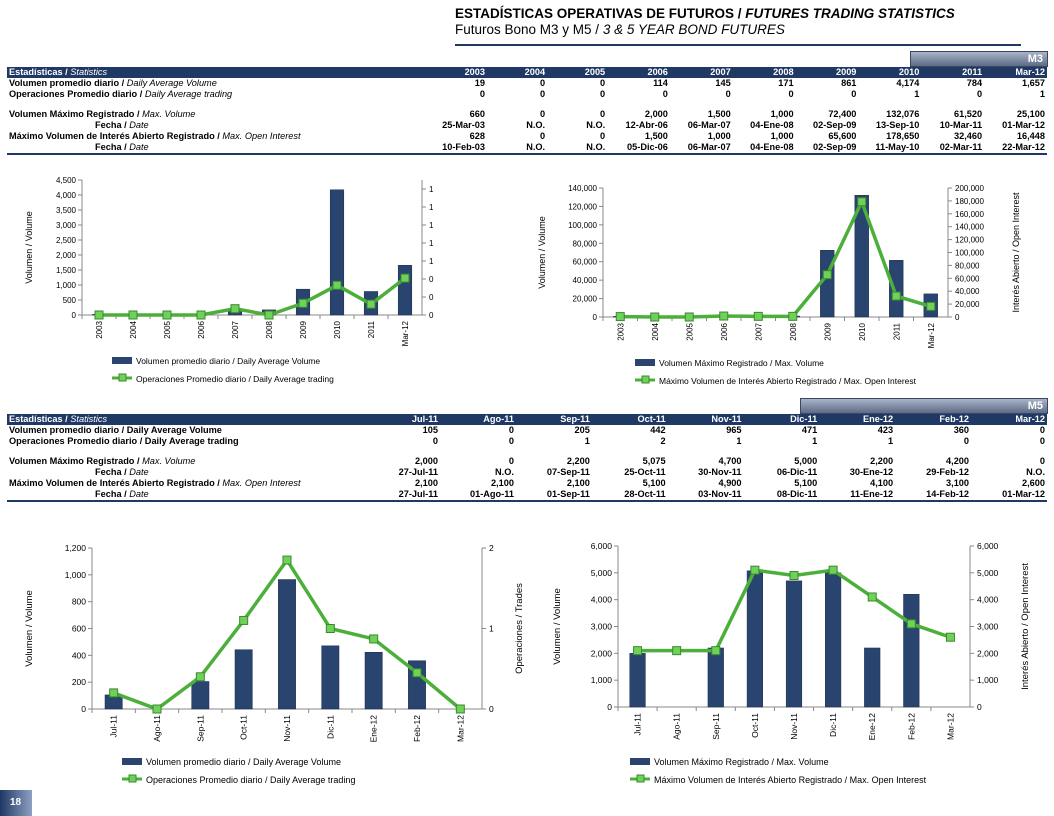  What do you see at coordinates (660, 83) in the screenshot?
I see `table-cell: 114` at bounding box center [660, 83].